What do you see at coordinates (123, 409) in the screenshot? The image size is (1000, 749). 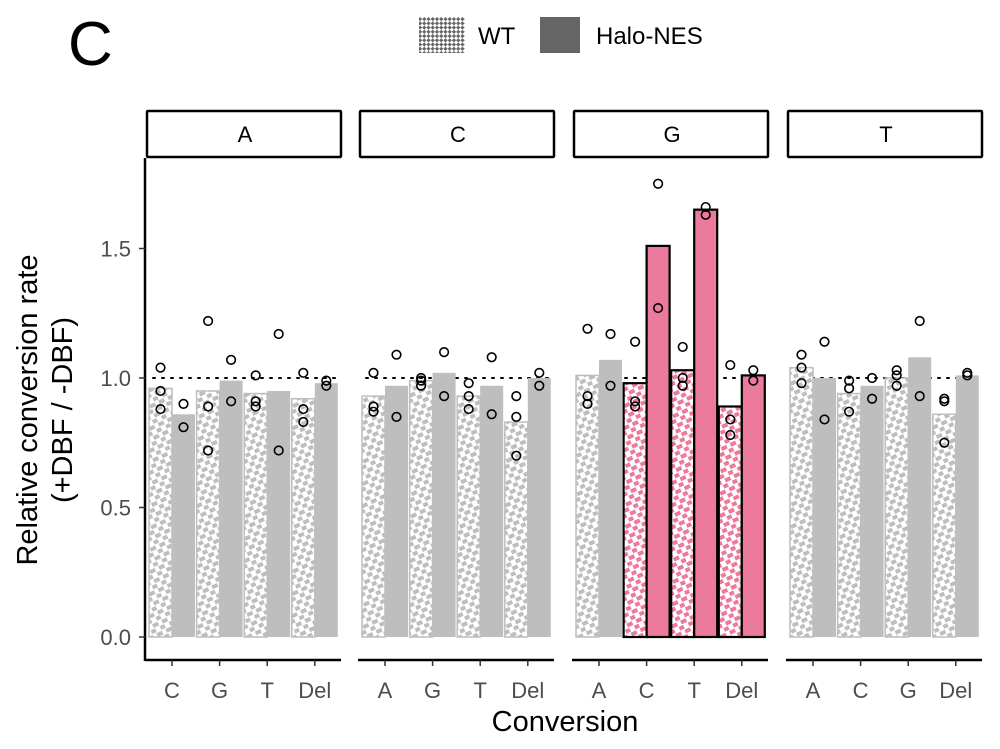 I see `y-axis: 0.0 0.5 1.0 1.5` at bounding box center [123, 409].